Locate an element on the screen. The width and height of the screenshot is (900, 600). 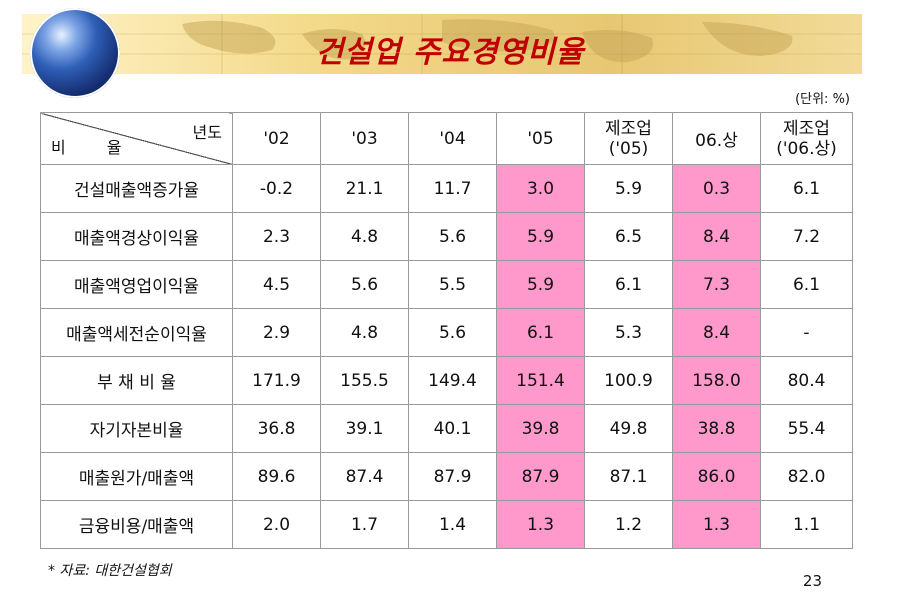
value-cell: 158.0 is located at coordinates (716, 380).